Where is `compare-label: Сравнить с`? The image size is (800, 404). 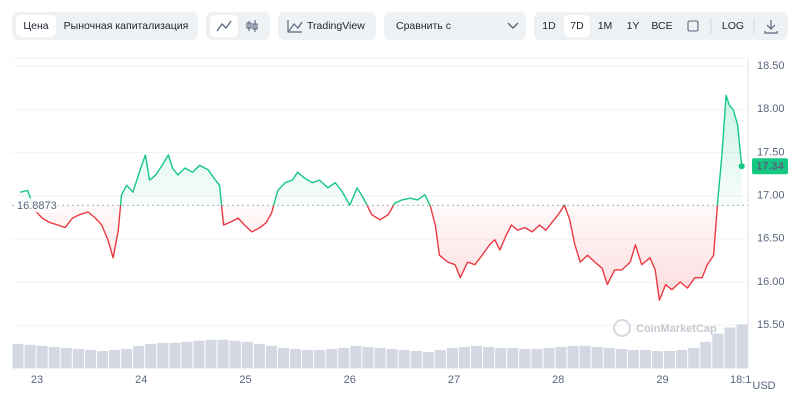
compare-label: Сравнить с is located at coordinates (423, 26).